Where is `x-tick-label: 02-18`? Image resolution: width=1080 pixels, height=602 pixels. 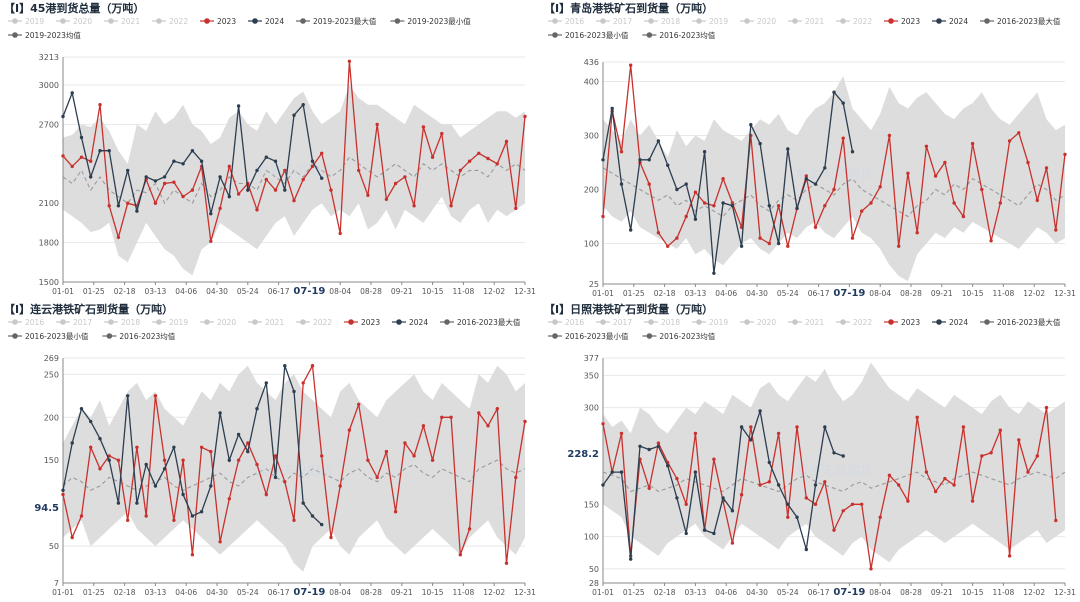
x-tick-label: 02-18 is located at coordinates (665, 293).